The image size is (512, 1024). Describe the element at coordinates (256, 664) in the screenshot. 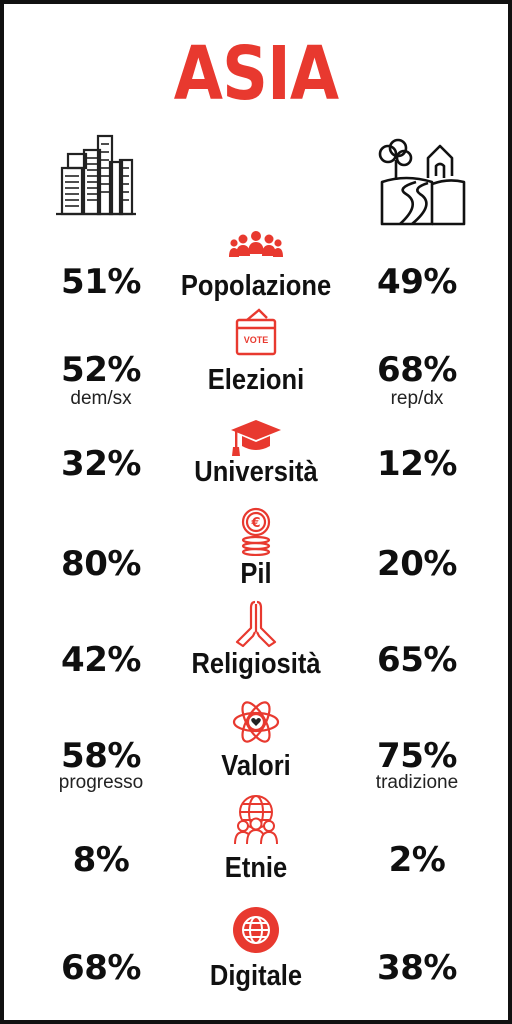

I see `category-label-religiosita: Religiosità` at that location.